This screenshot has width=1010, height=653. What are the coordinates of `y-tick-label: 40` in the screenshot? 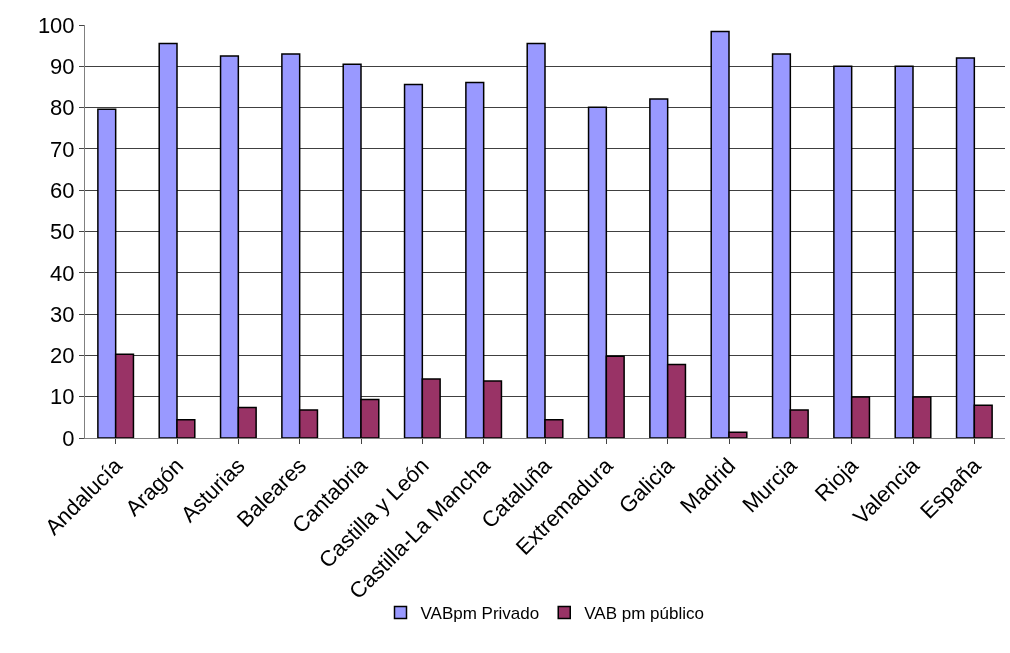 It's located at (62, 273).